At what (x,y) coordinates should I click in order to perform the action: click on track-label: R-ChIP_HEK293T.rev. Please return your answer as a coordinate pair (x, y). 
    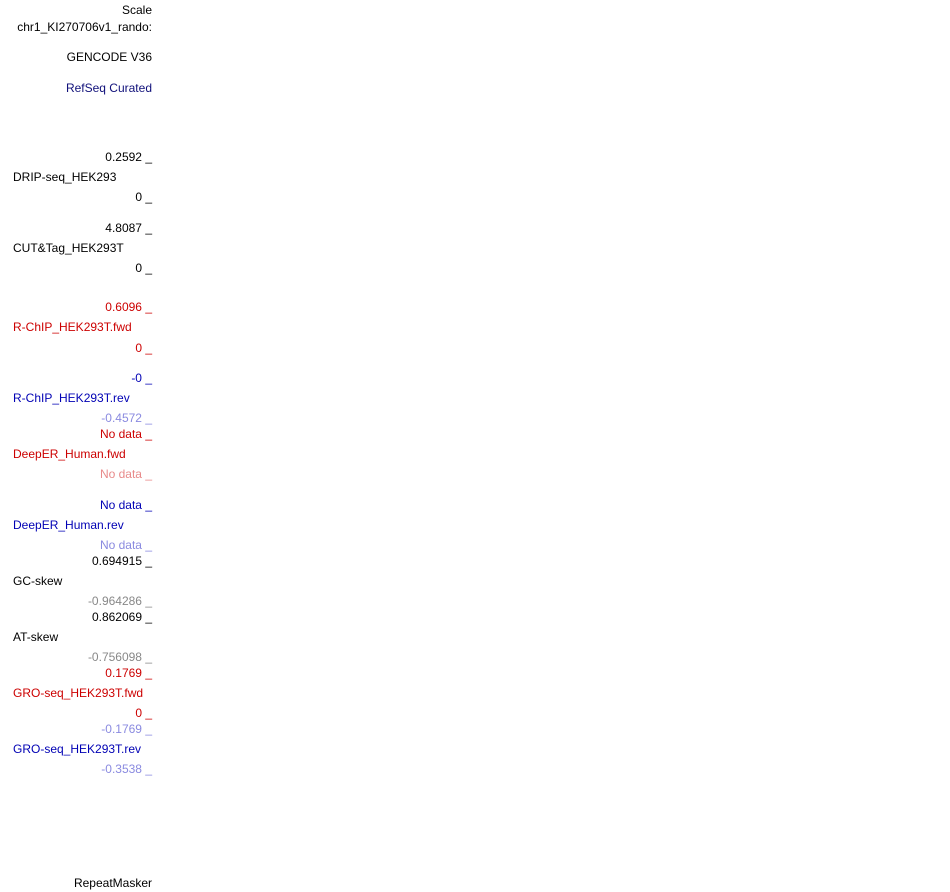
    Looking at the image, I should click on (71, 398).